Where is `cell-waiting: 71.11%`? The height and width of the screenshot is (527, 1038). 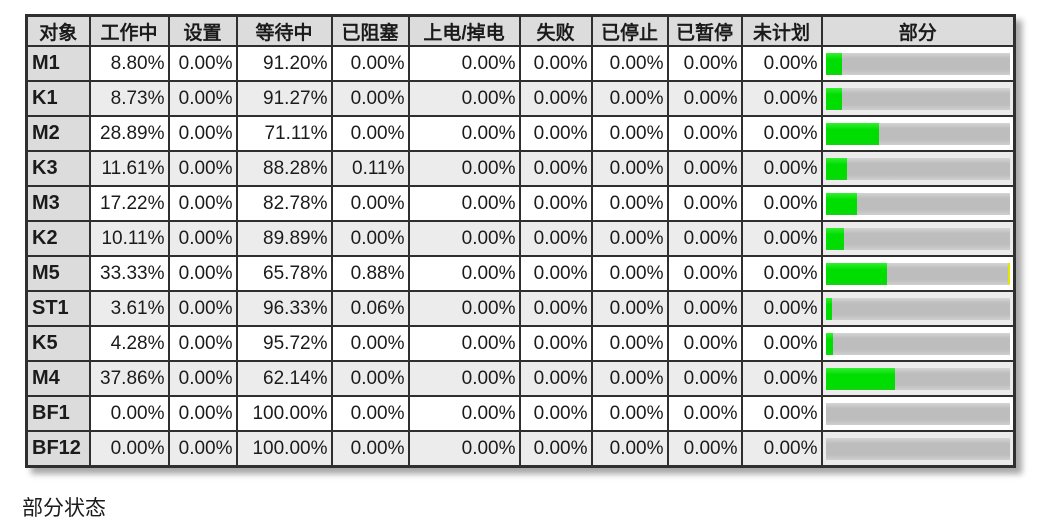 cell-waiting: 71.11% is located at coordinates (284, 133).